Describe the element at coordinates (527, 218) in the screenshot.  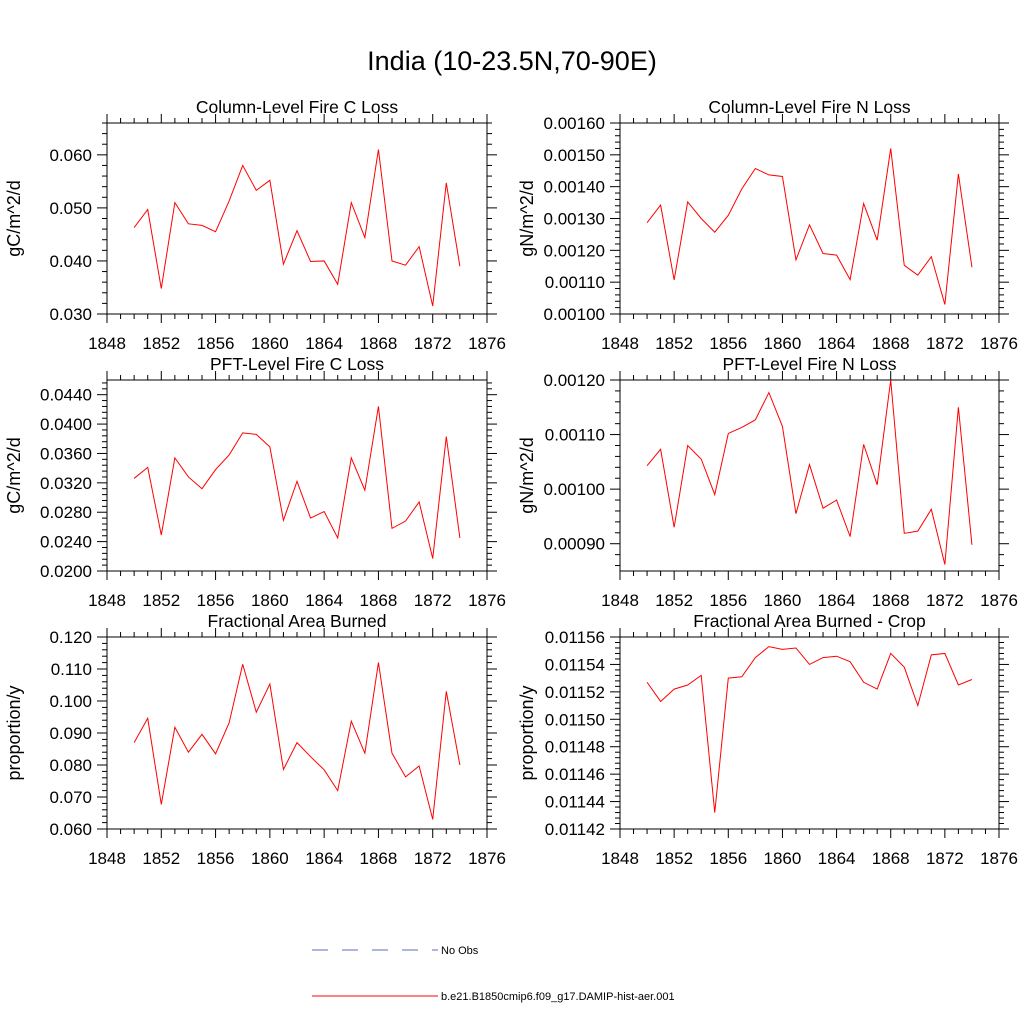
I see `y-axis-label: gN/m^2/d` at that location.